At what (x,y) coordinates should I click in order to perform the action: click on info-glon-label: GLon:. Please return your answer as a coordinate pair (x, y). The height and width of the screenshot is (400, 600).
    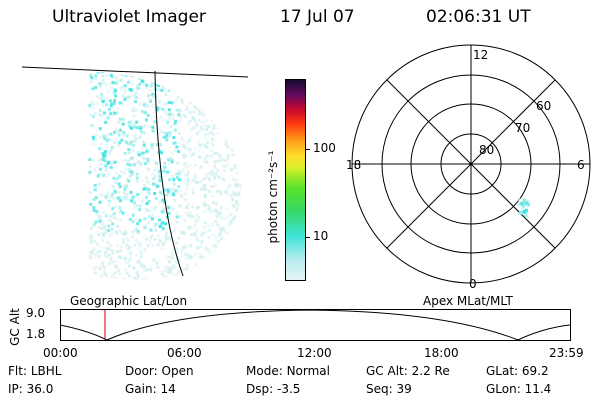
    Looking at the image, I should click on (503, 389).